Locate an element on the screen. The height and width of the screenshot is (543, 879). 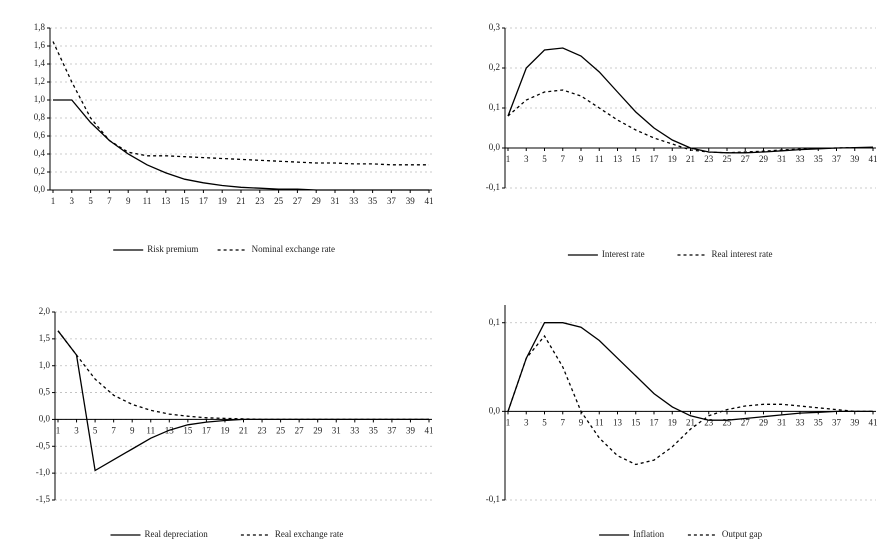
legend-label: Interest rate is located at coordinates (623, 254).